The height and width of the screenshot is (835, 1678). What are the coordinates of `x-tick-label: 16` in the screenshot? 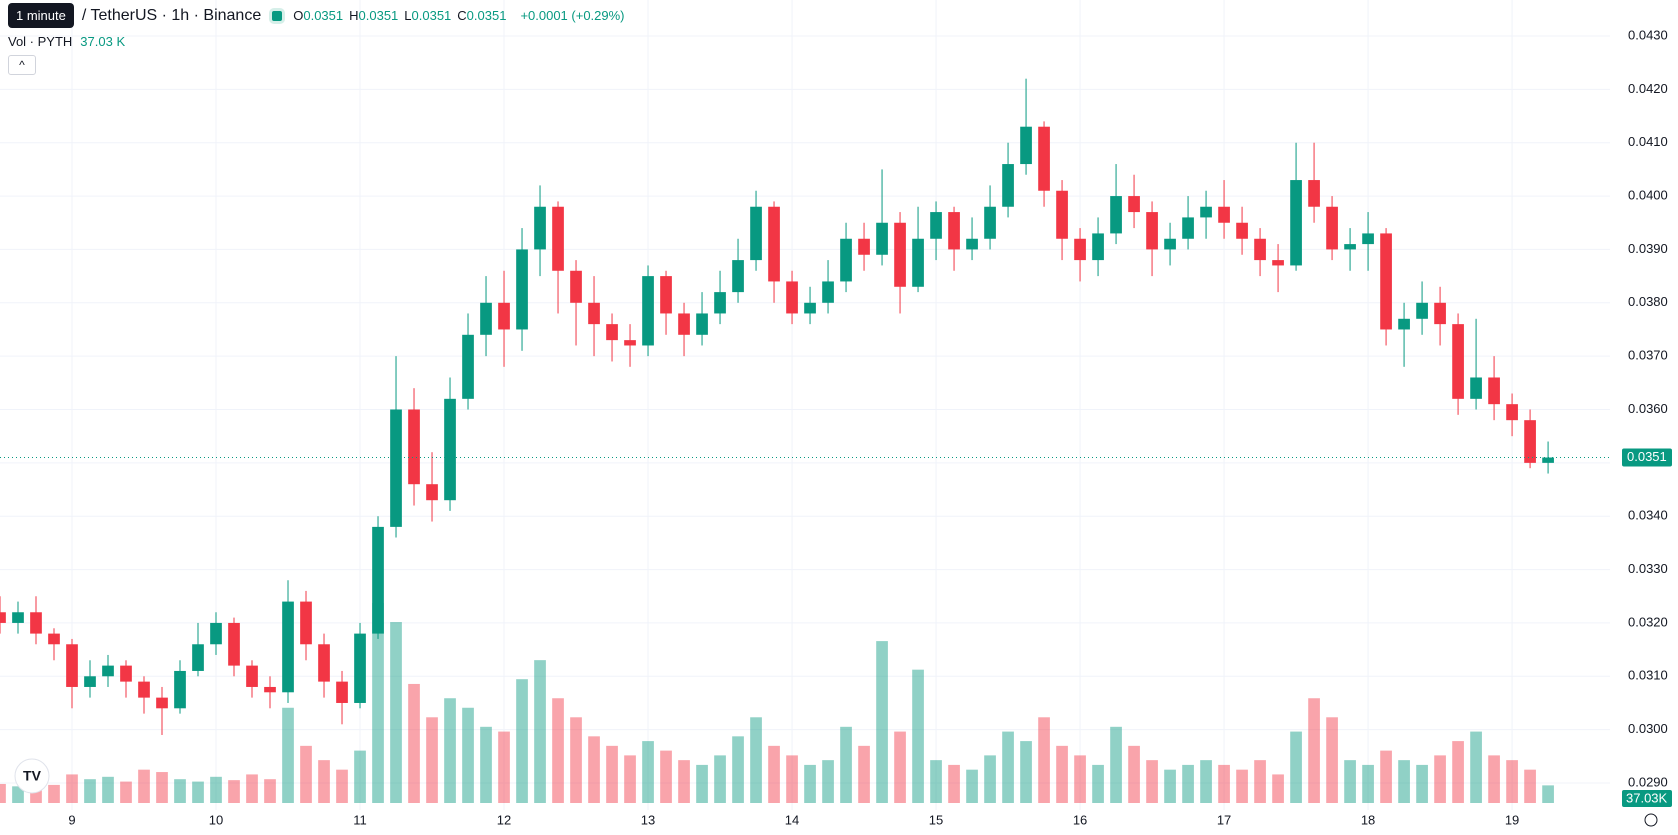 It's located at (1080, 819).